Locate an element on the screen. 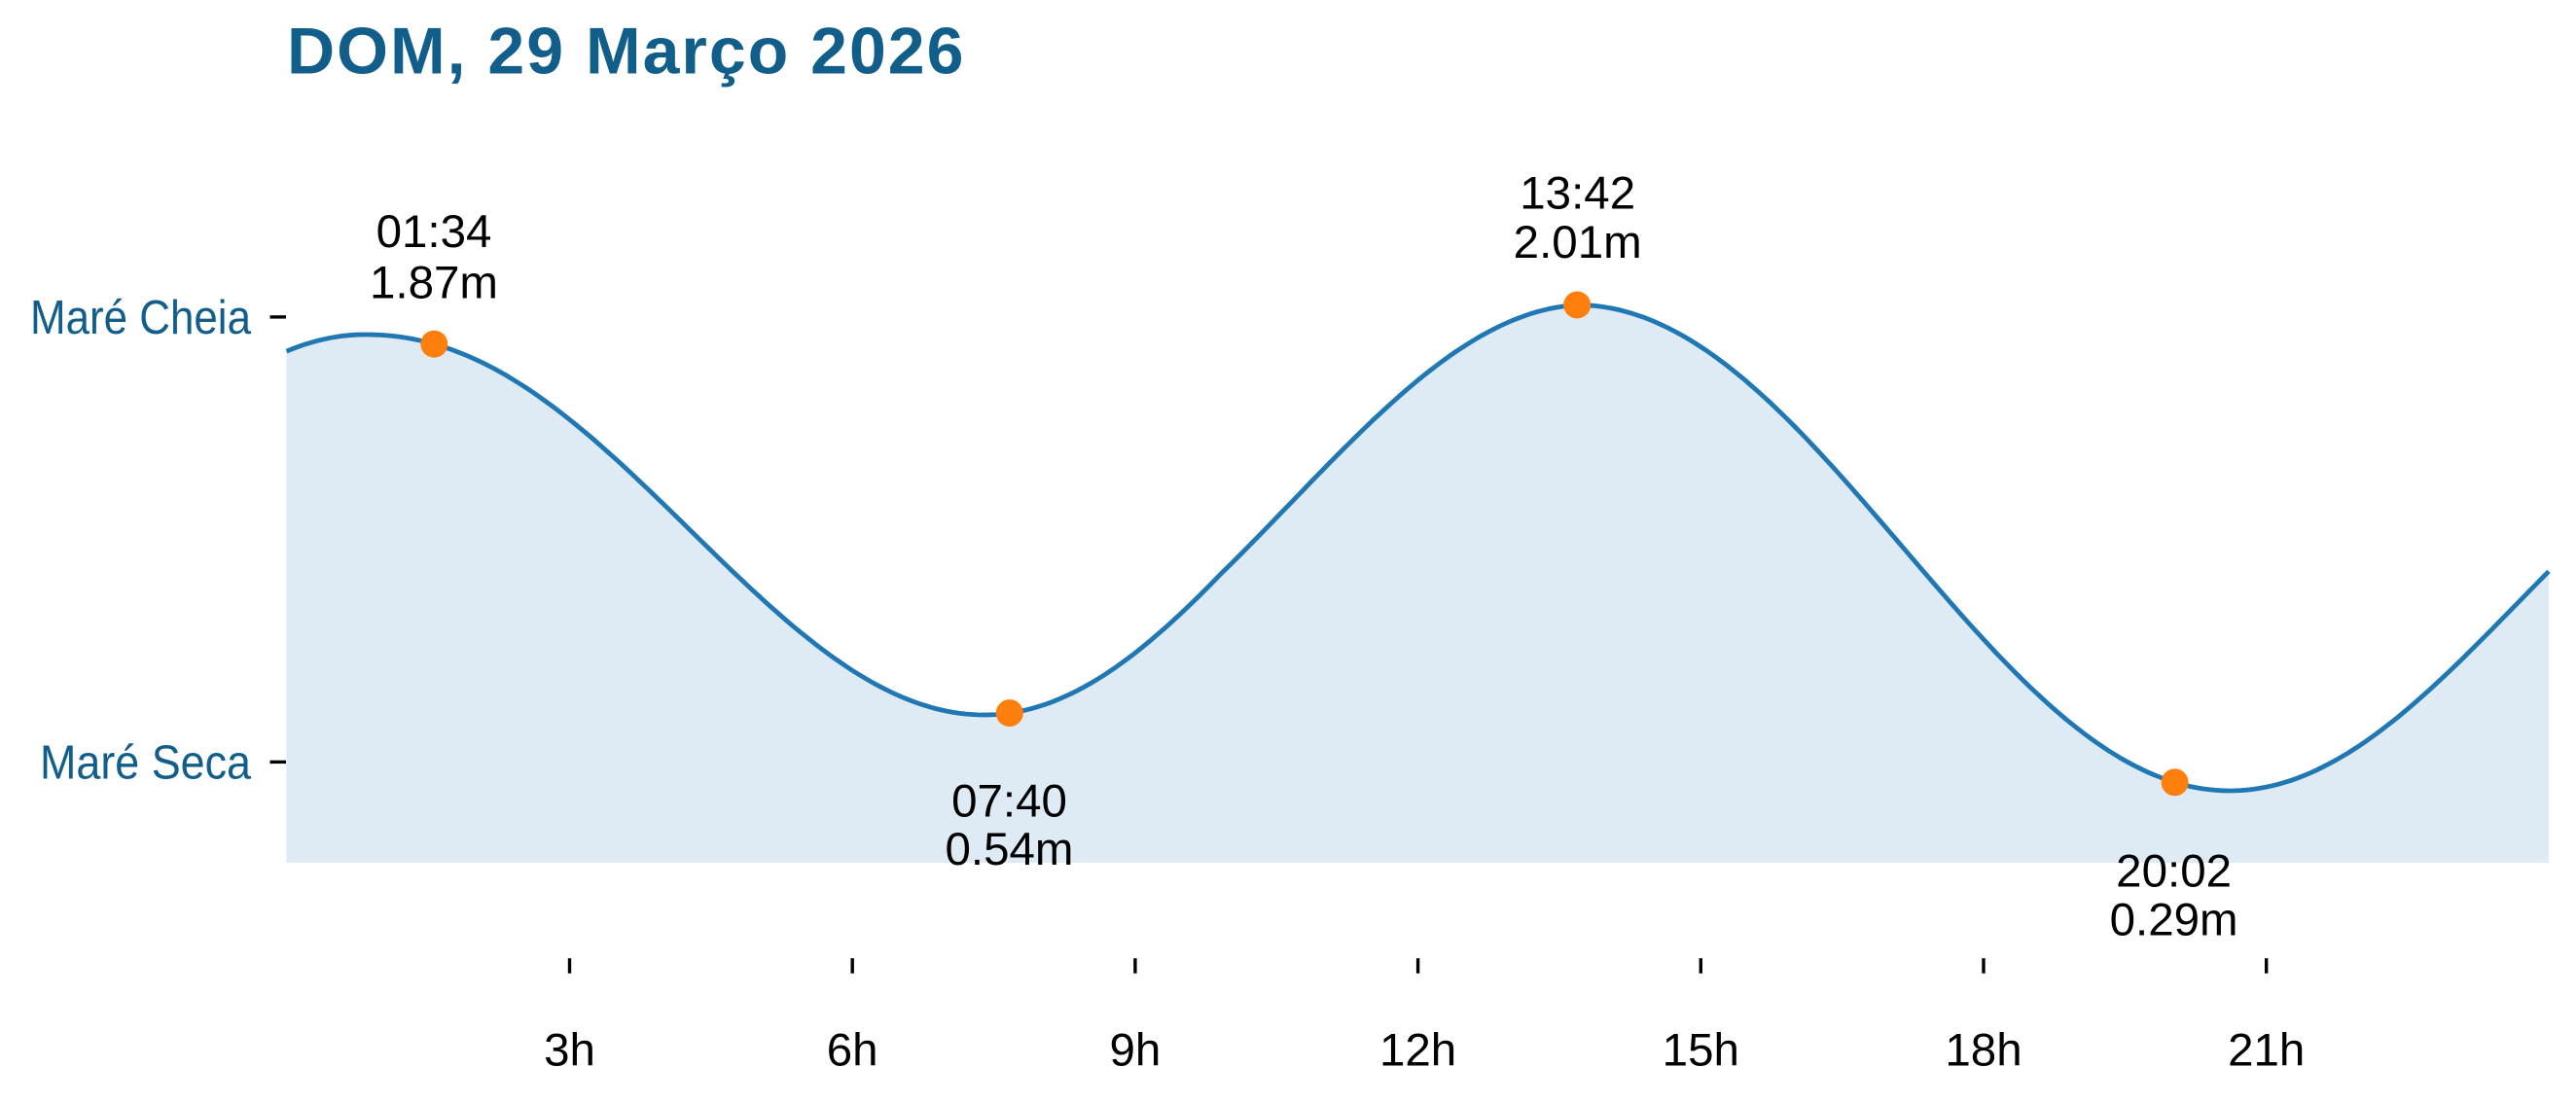 The height and width of the screenshot is (1103, 2576). svg-text: 2.01m is located at coordinates (1578, 242).